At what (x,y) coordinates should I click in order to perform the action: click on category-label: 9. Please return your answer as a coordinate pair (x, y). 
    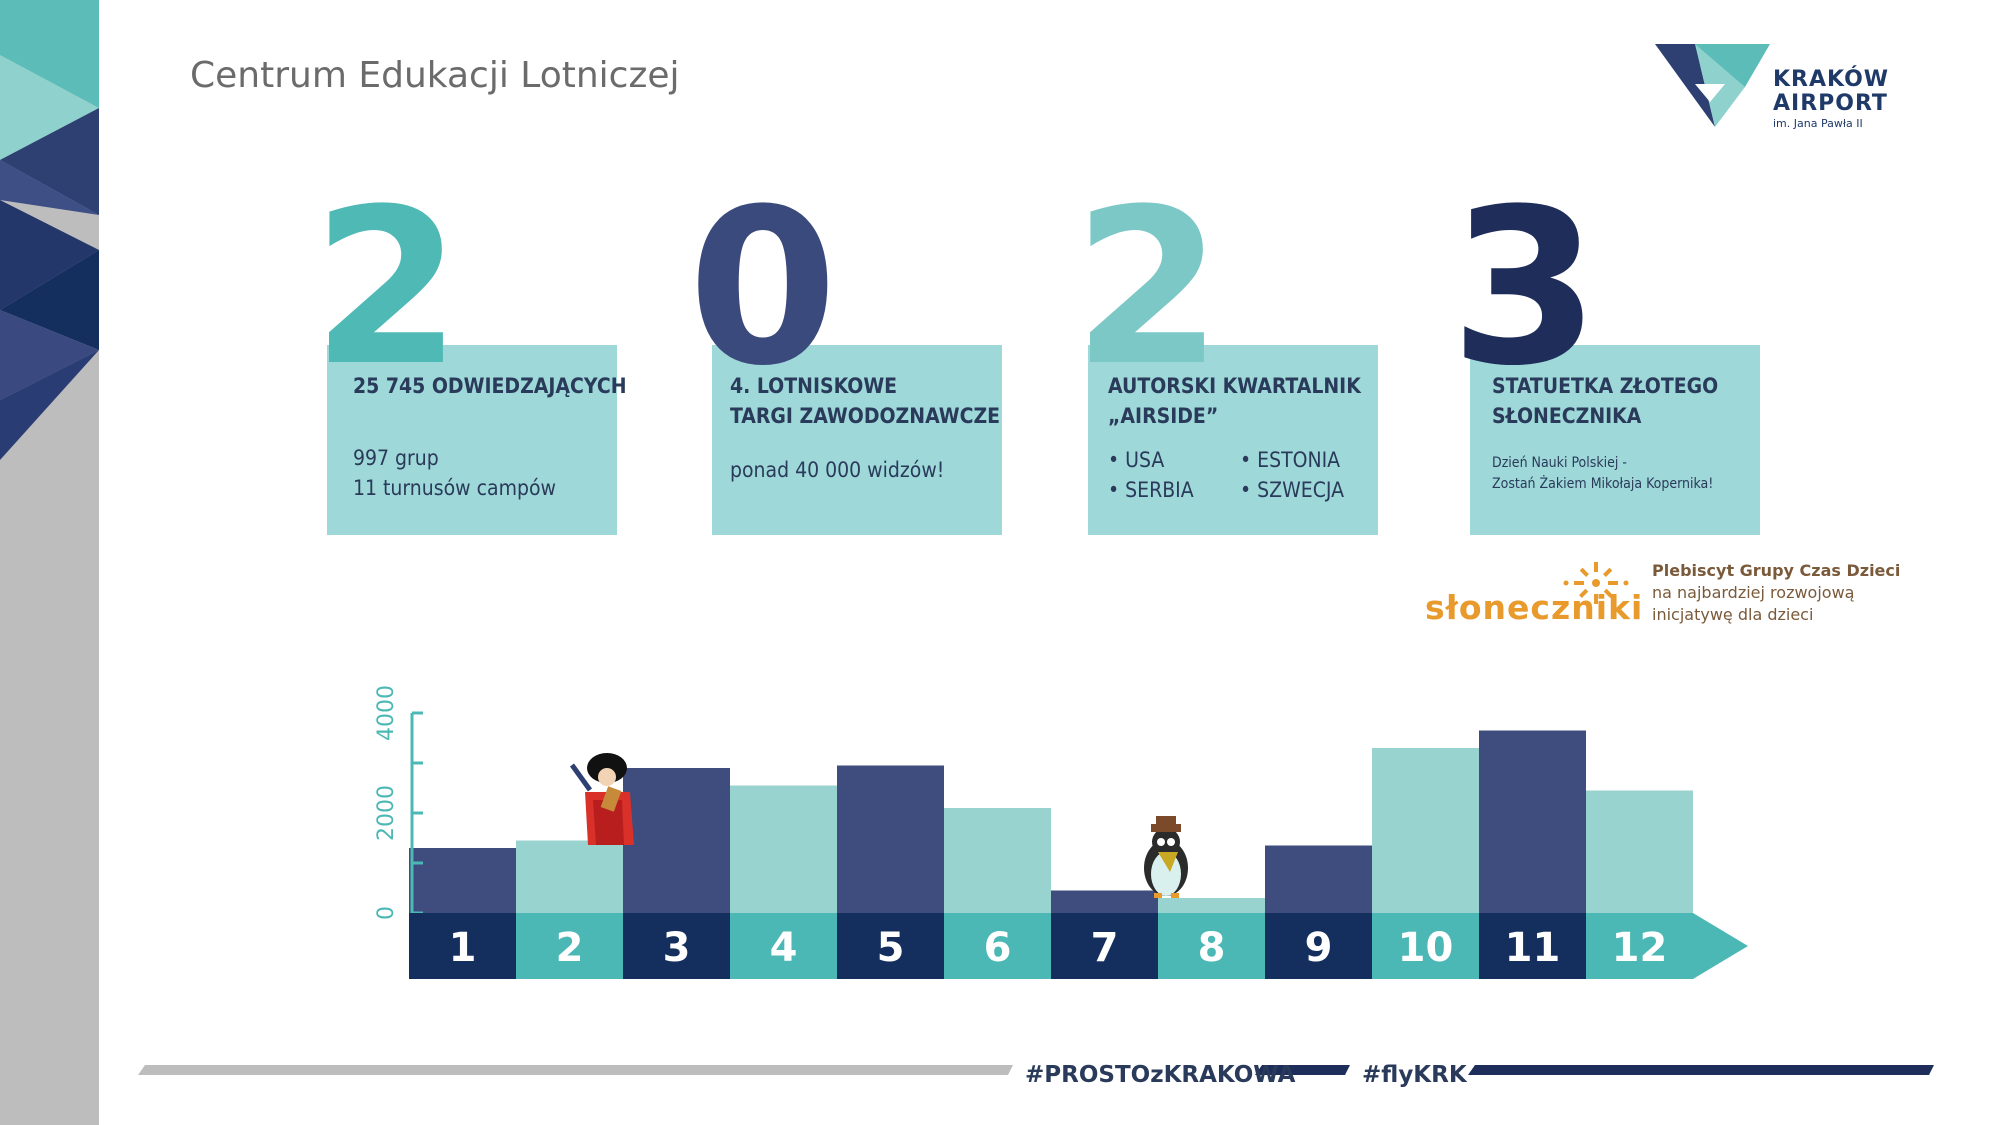
    Looking at the image, I should click on (1319, 948).